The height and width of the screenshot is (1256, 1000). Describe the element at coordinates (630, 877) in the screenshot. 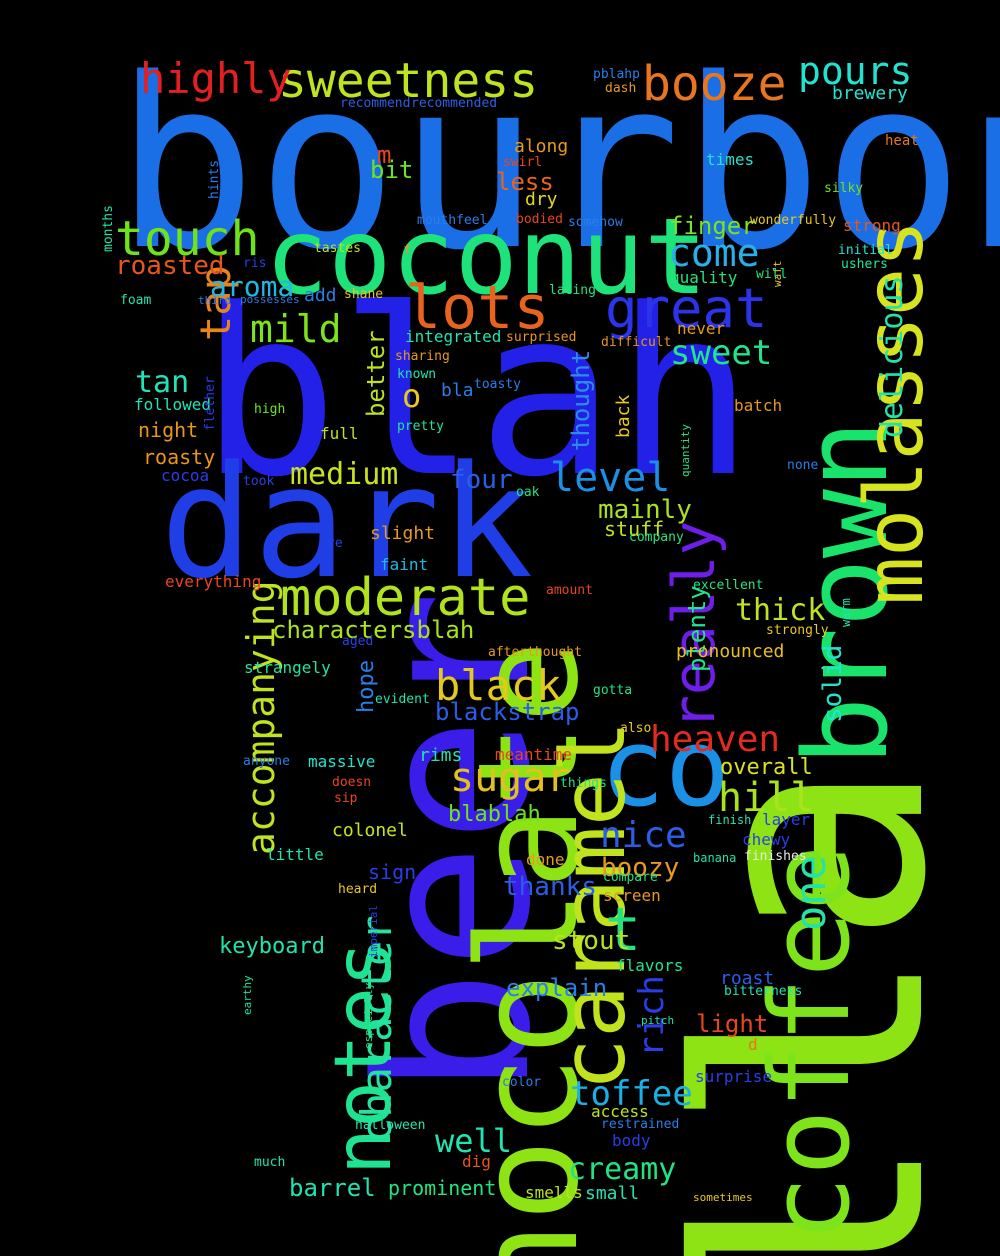

I see `word-compare: compare` at that location.